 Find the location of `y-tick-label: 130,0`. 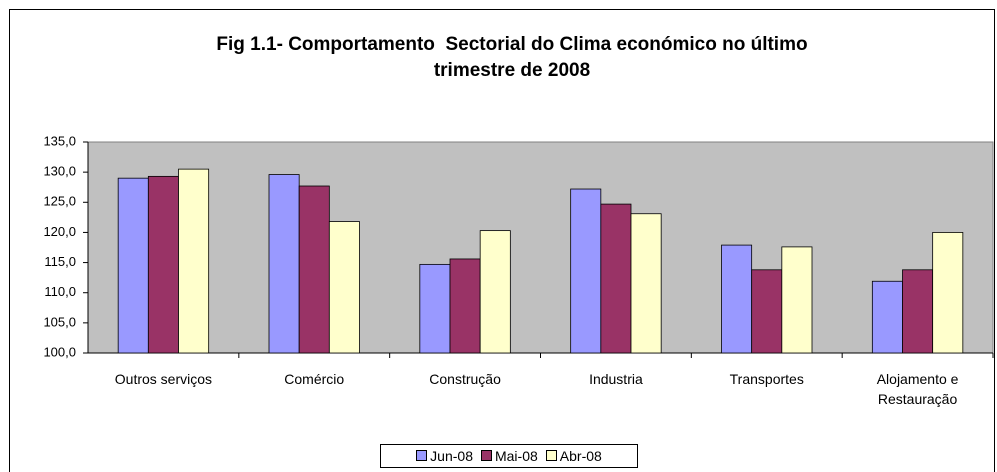

y-tick-label: 130,0 is located at coordinates (59, 171).